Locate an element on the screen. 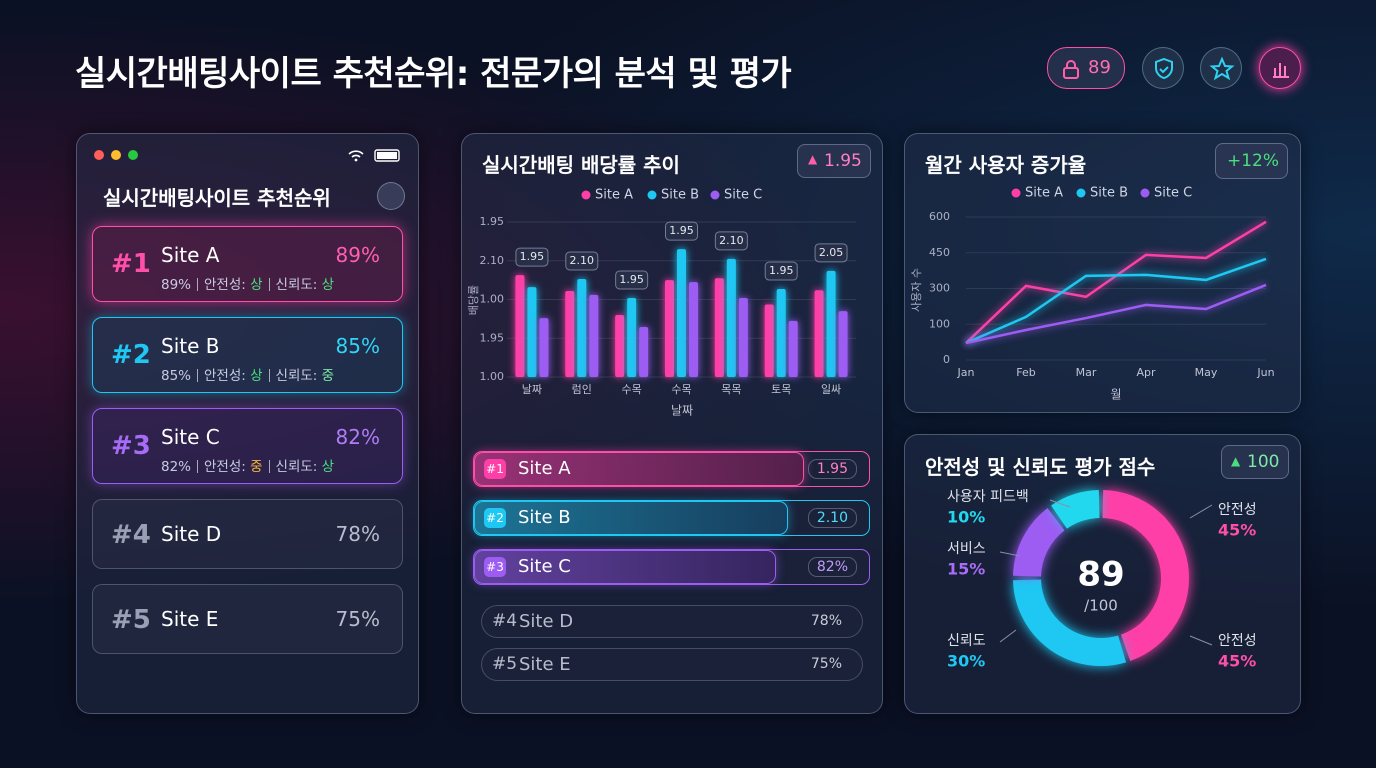 The width and height of the screenshot is (1376, 768). x-tick-label: Apr is located at coordinates (1146, 372).